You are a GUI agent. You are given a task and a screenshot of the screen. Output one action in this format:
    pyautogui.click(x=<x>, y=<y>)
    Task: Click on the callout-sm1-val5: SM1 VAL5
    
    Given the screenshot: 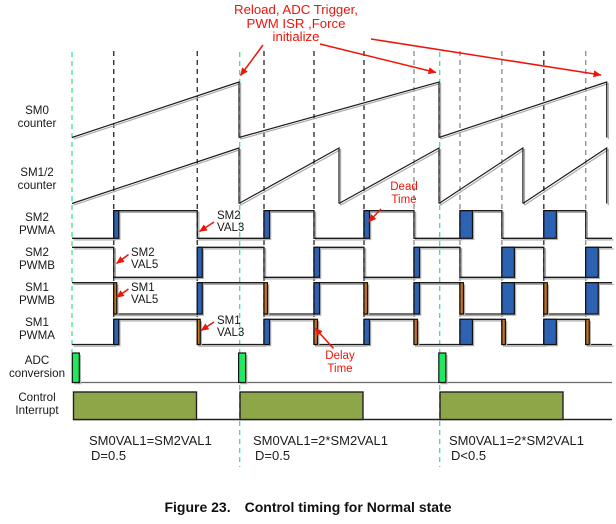 What is the action you would take?
    pyautogui.click(x=153, y=294)
    